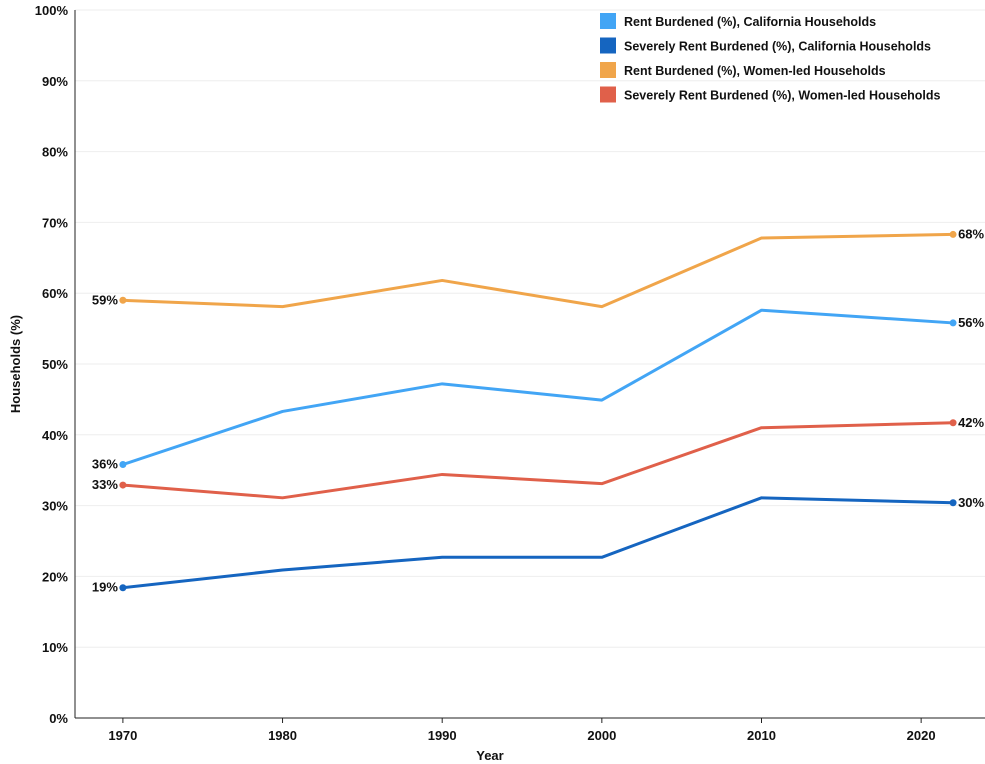 The image size is (985, 764). Describe the element at coordinates (55, 506) in the screenshot. I see `y-tick-label: 30%` at that location.